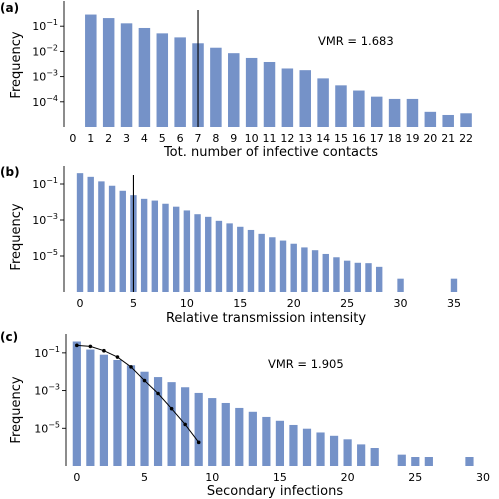 The height and width of the screenshot is (499, 499). I want to click on fit-curve, so click(138, 393).